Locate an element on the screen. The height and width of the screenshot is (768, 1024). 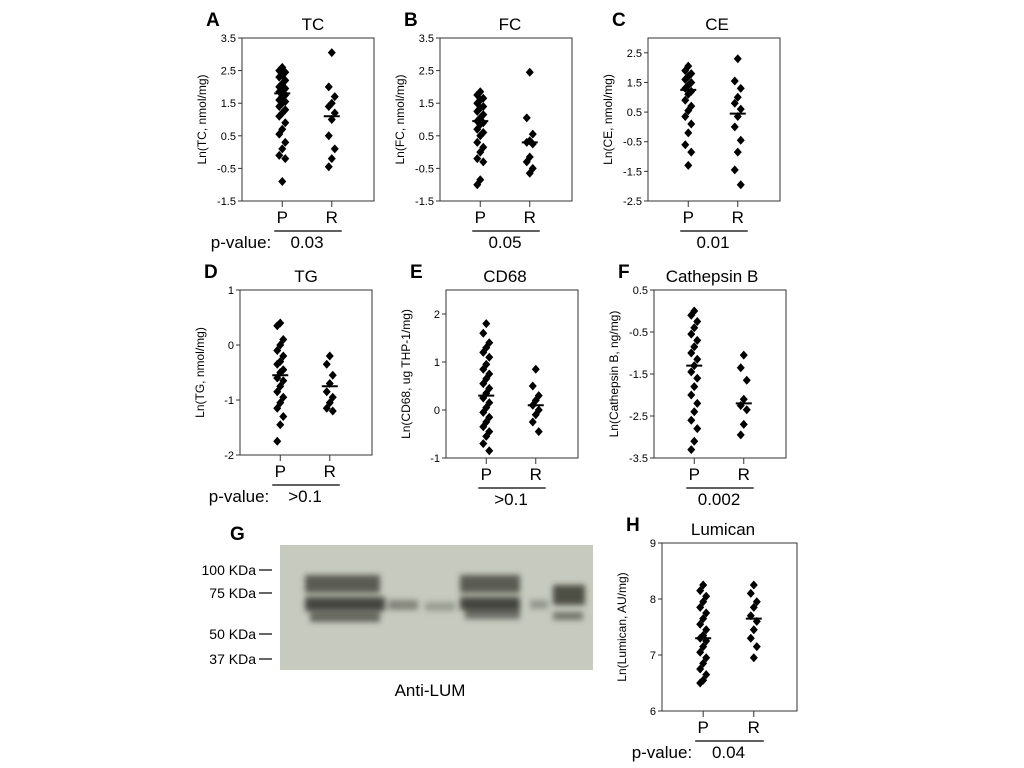
y-tick-label: 0 is located at coordinates (231, 346).